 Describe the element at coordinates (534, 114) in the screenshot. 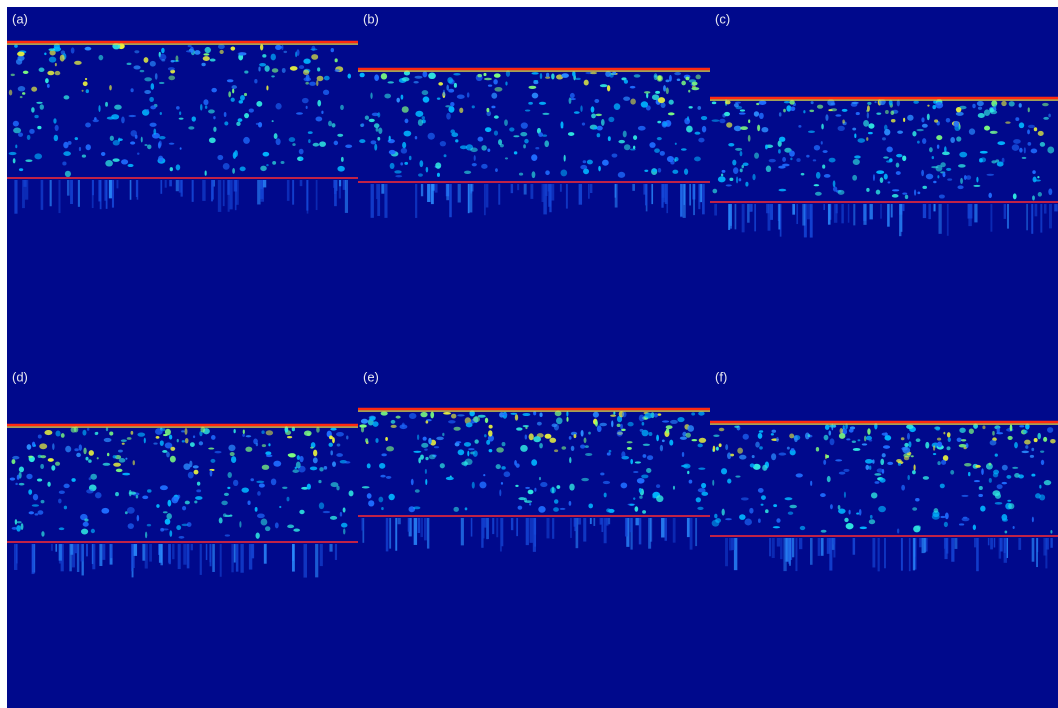

I see `scan-panel: (b)` at that location.